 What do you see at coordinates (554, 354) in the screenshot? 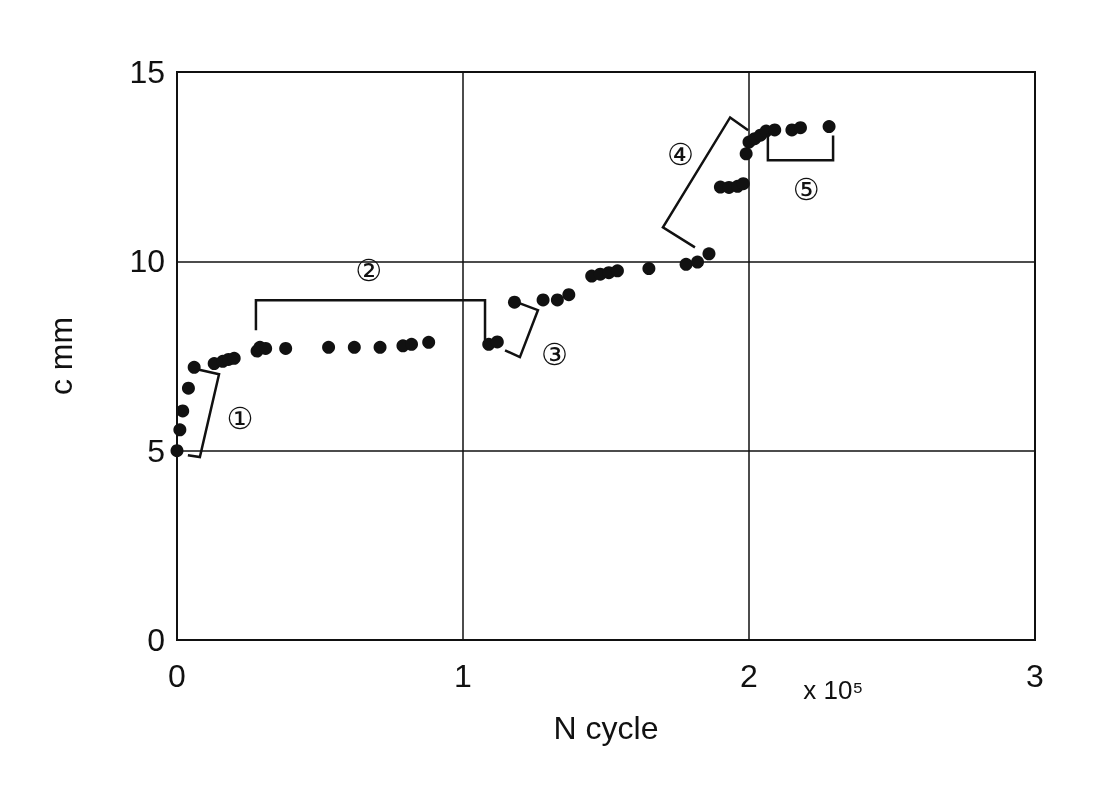
I see `annotation: ③` at bounding box center [554, 354].